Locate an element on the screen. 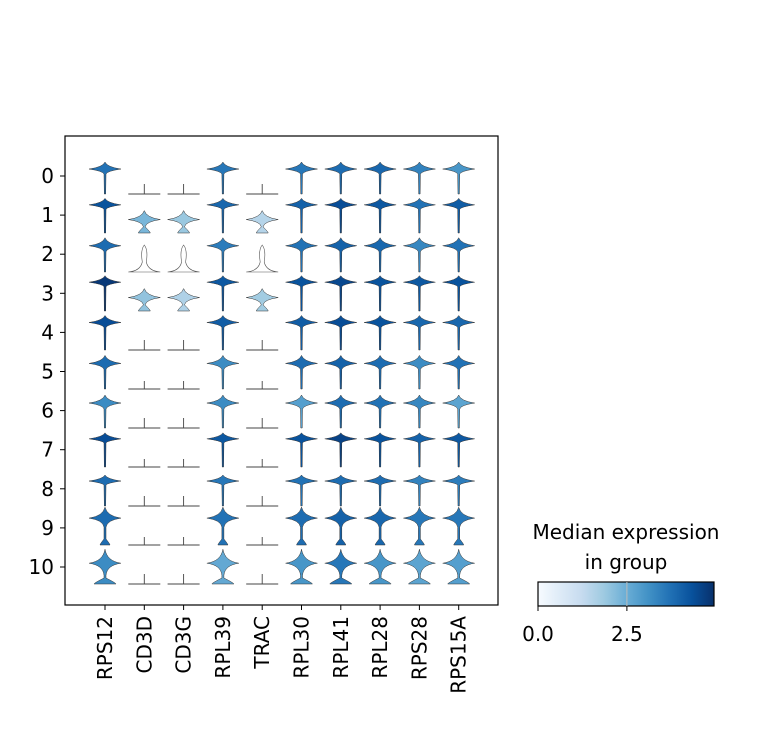 Image resolution: width=763 pixels, height=738 pixels. y-tick-label: 7 is located at coordinates (47, 450).